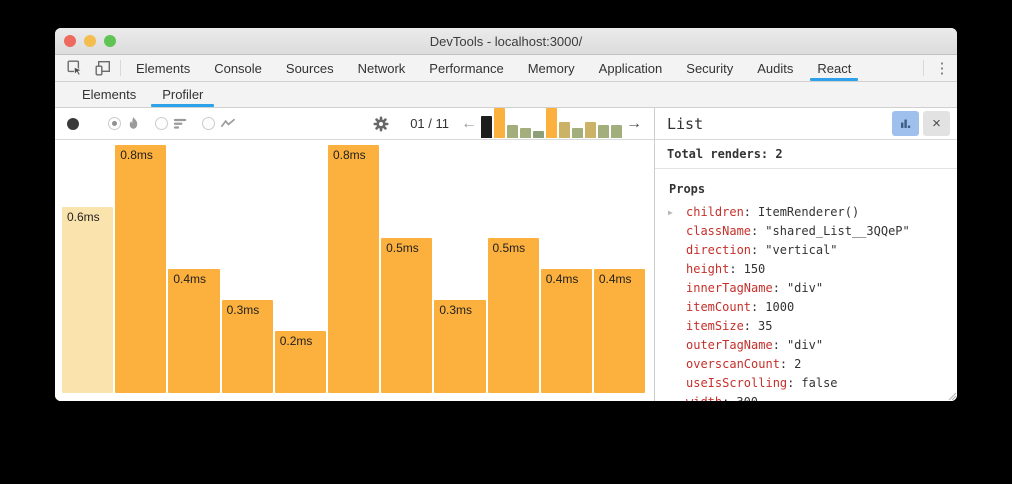  What do you see at coordinates (509, 248) in the screenshot?
I see `commit-duration-label: 0.5ms` at bounding box center [509, 248].